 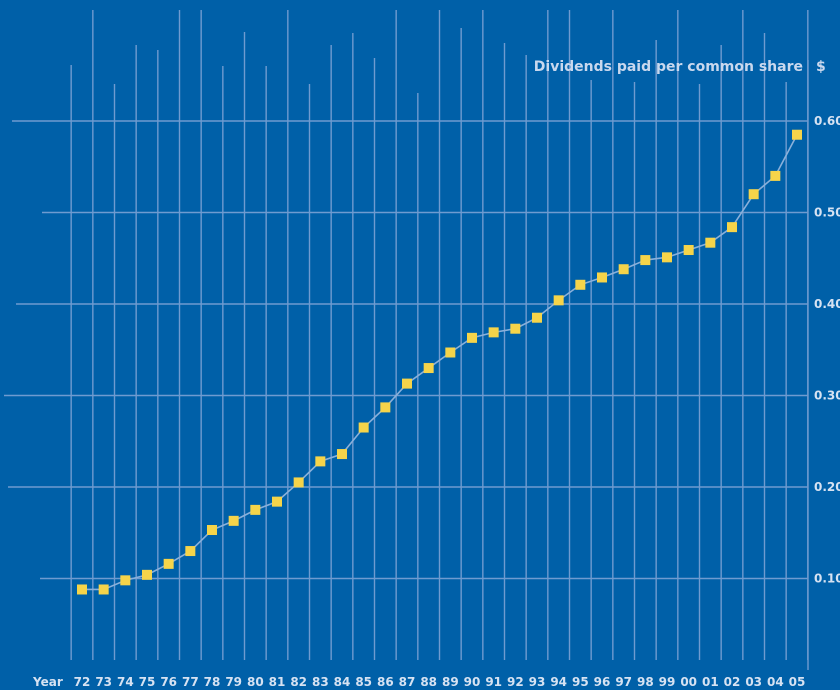 What do you see at coordinates (363, 682) in the screenshot?
I see `x-tick-label: 85` at bounding box center [363, 682].